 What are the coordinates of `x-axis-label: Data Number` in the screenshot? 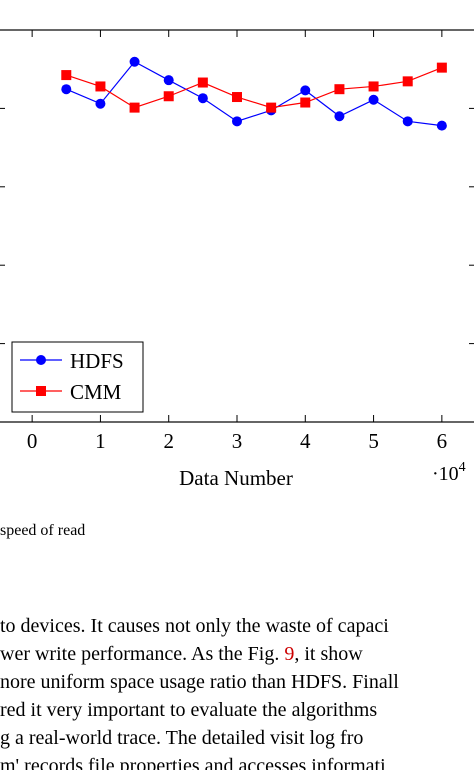 It's located at (236, 478).